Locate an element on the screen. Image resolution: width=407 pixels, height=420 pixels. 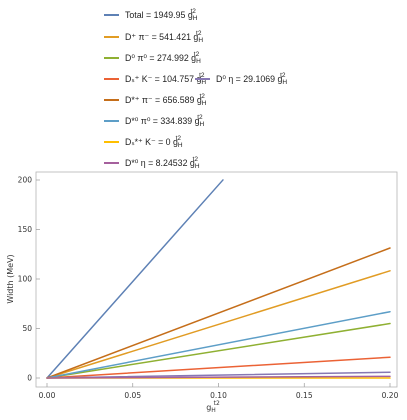
legend-entry: D*⁰ η = 8.24532 gHt2 is located at coordinates (152, 163).